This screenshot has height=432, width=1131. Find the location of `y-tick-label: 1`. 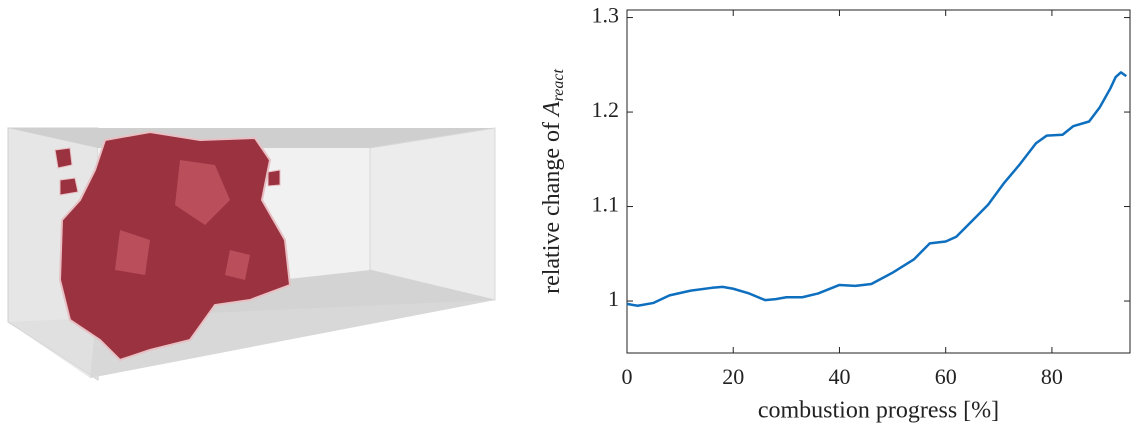

y-tick-label: 1 is located at coordinates (613, 298).